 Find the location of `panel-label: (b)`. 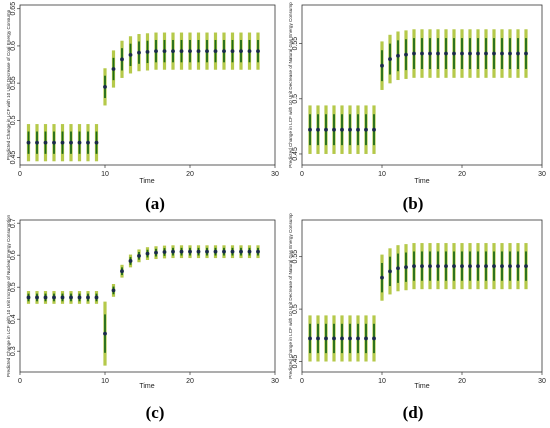

panel-label: (b) is located at coordinates (413, 203).